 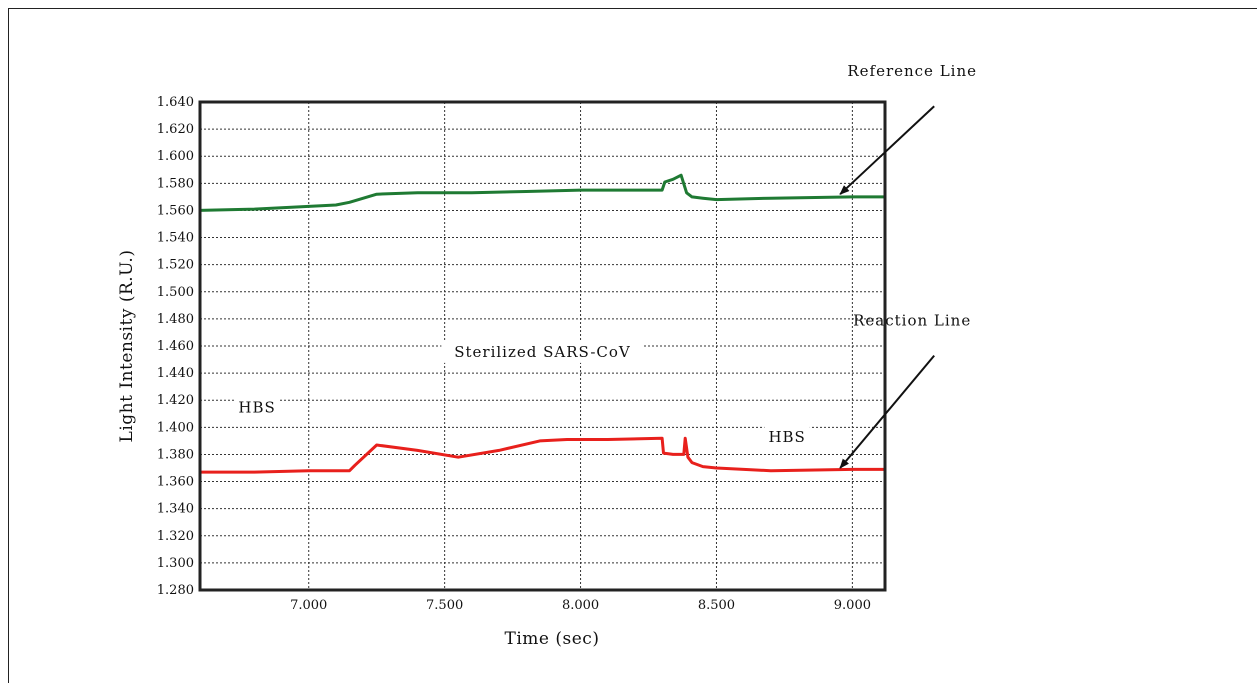 I want to click on y-axis-title: Light Intensity (R.U.), so click(x=127, y=346).